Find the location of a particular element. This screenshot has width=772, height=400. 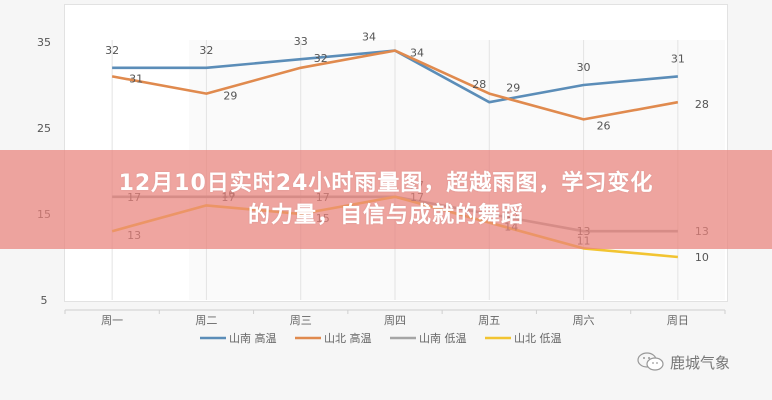

series-line is located at coordinates (395, 85).